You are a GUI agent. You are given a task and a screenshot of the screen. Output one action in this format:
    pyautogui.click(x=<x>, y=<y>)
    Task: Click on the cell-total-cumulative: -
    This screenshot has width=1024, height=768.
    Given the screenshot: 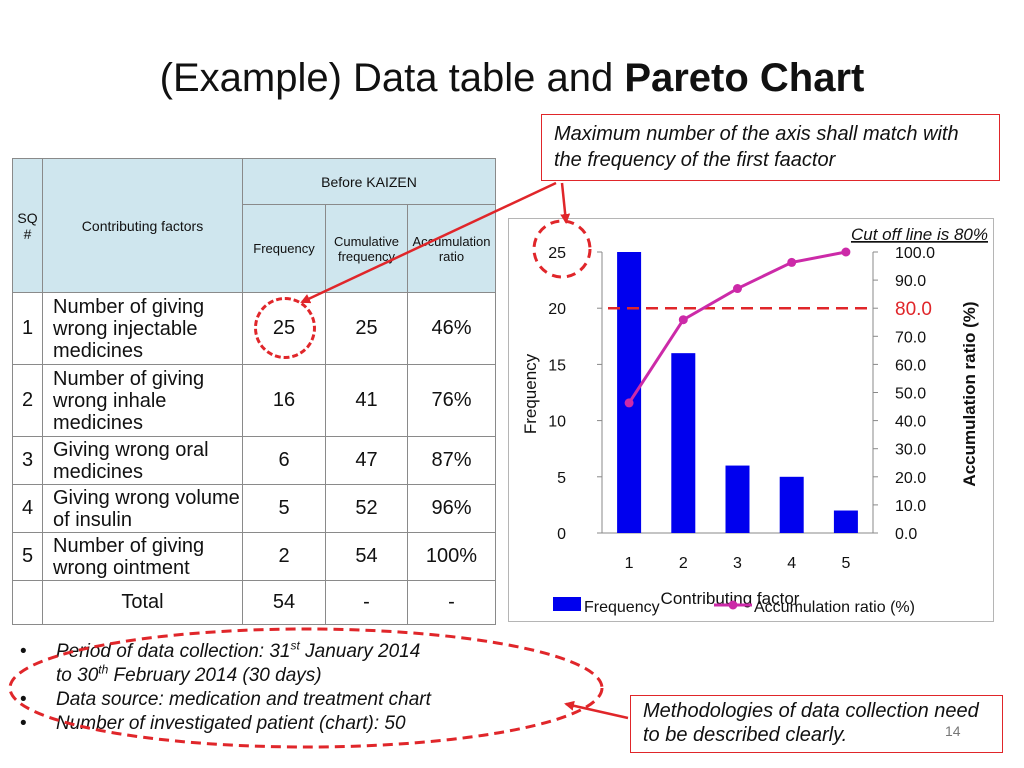 What is the action you would take?
    pyautogui.click(x=366, y=602)
    